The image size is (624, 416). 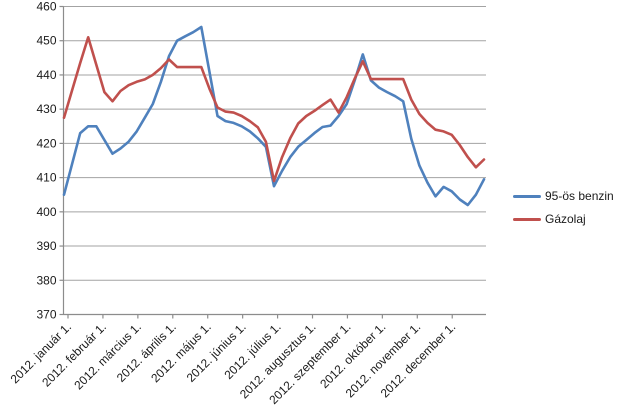 What do you see at coordinates (46, 75) in the screenshot?
I see `y-tick-label: 440` at bounding box center [46, 75].